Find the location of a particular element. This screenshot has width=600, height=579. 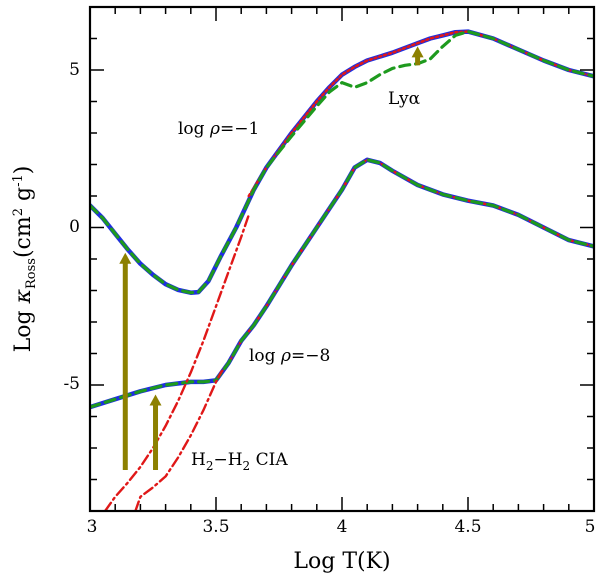

series-line-7-dashdot is located at coordinates (177, 362).